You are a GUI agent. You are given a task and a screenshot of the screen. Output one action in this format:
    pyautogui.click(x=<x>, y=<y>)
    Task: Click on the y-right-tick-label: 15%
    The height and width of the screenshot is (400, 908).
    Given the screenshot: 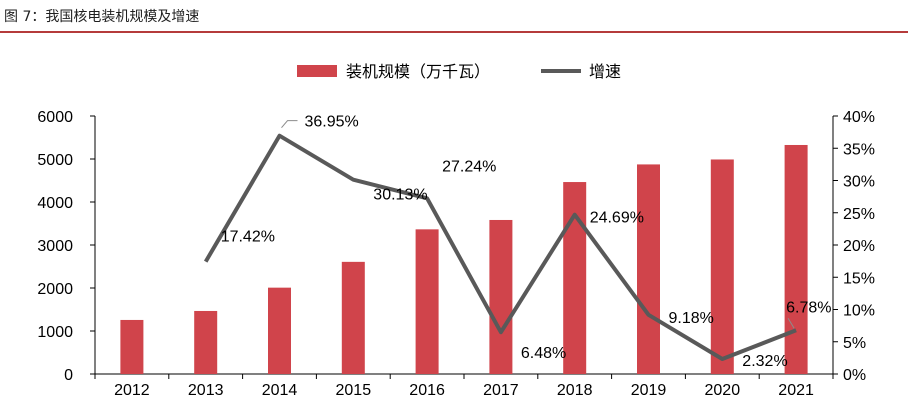 What is the action you would take?
    pyautogui.click(x=859, y=278)
    